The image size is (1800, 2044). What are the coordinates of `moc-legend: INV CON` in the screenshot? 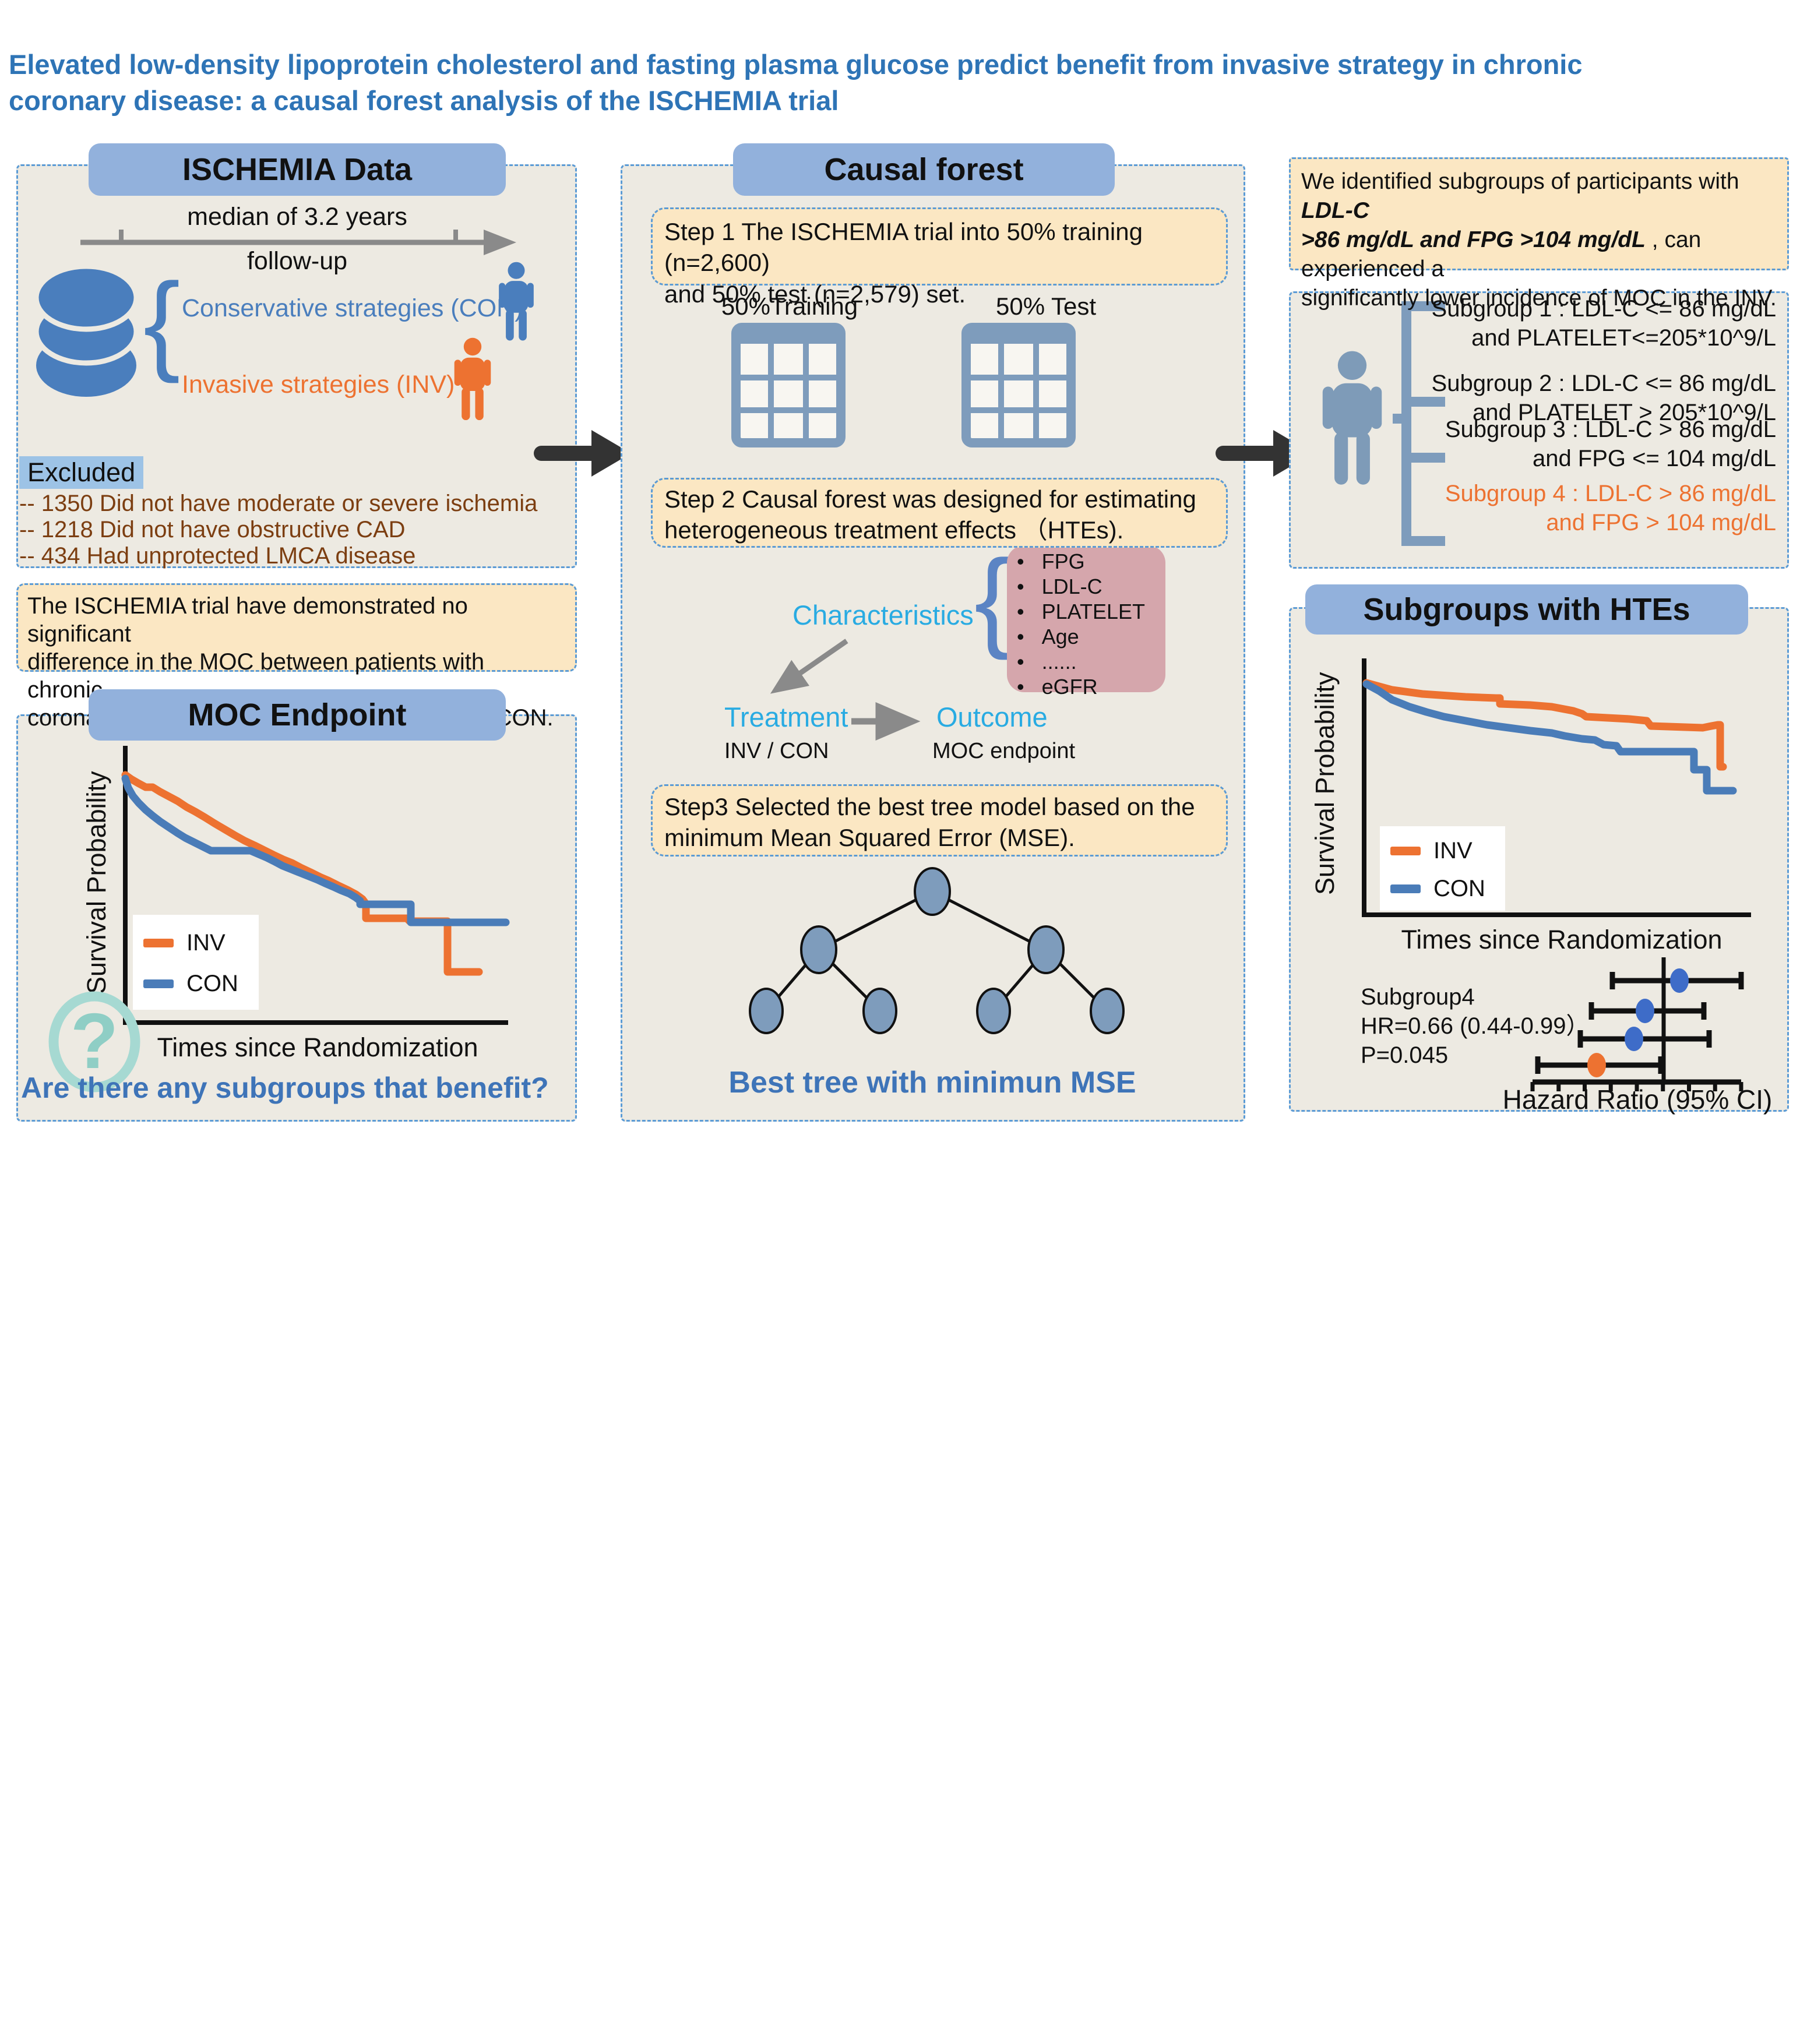 It's located at (196, 962).